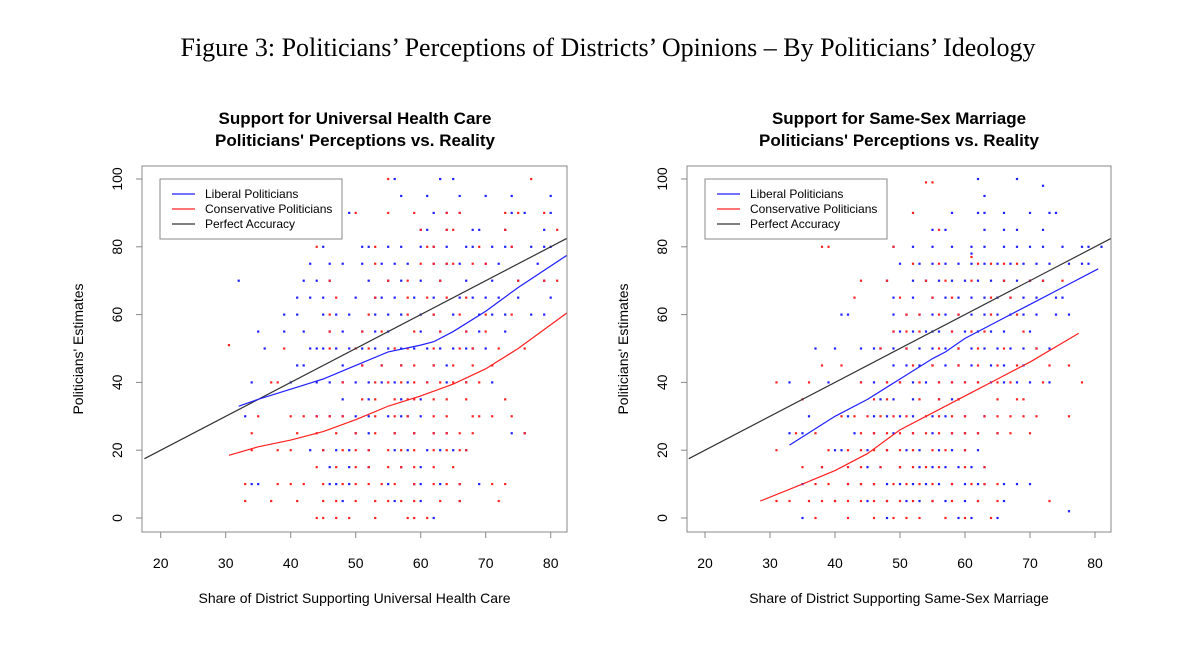  Describe the element at coordinates (117, 315) in the screenshot. I see `y-tick-label: 60` at that location.